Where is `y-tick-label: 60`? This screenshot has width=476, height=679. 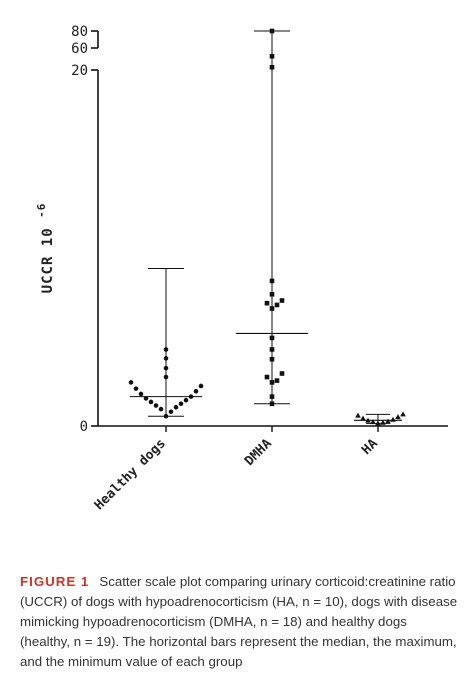
y-tick-label: 60 is located at coordinates (79, 49).